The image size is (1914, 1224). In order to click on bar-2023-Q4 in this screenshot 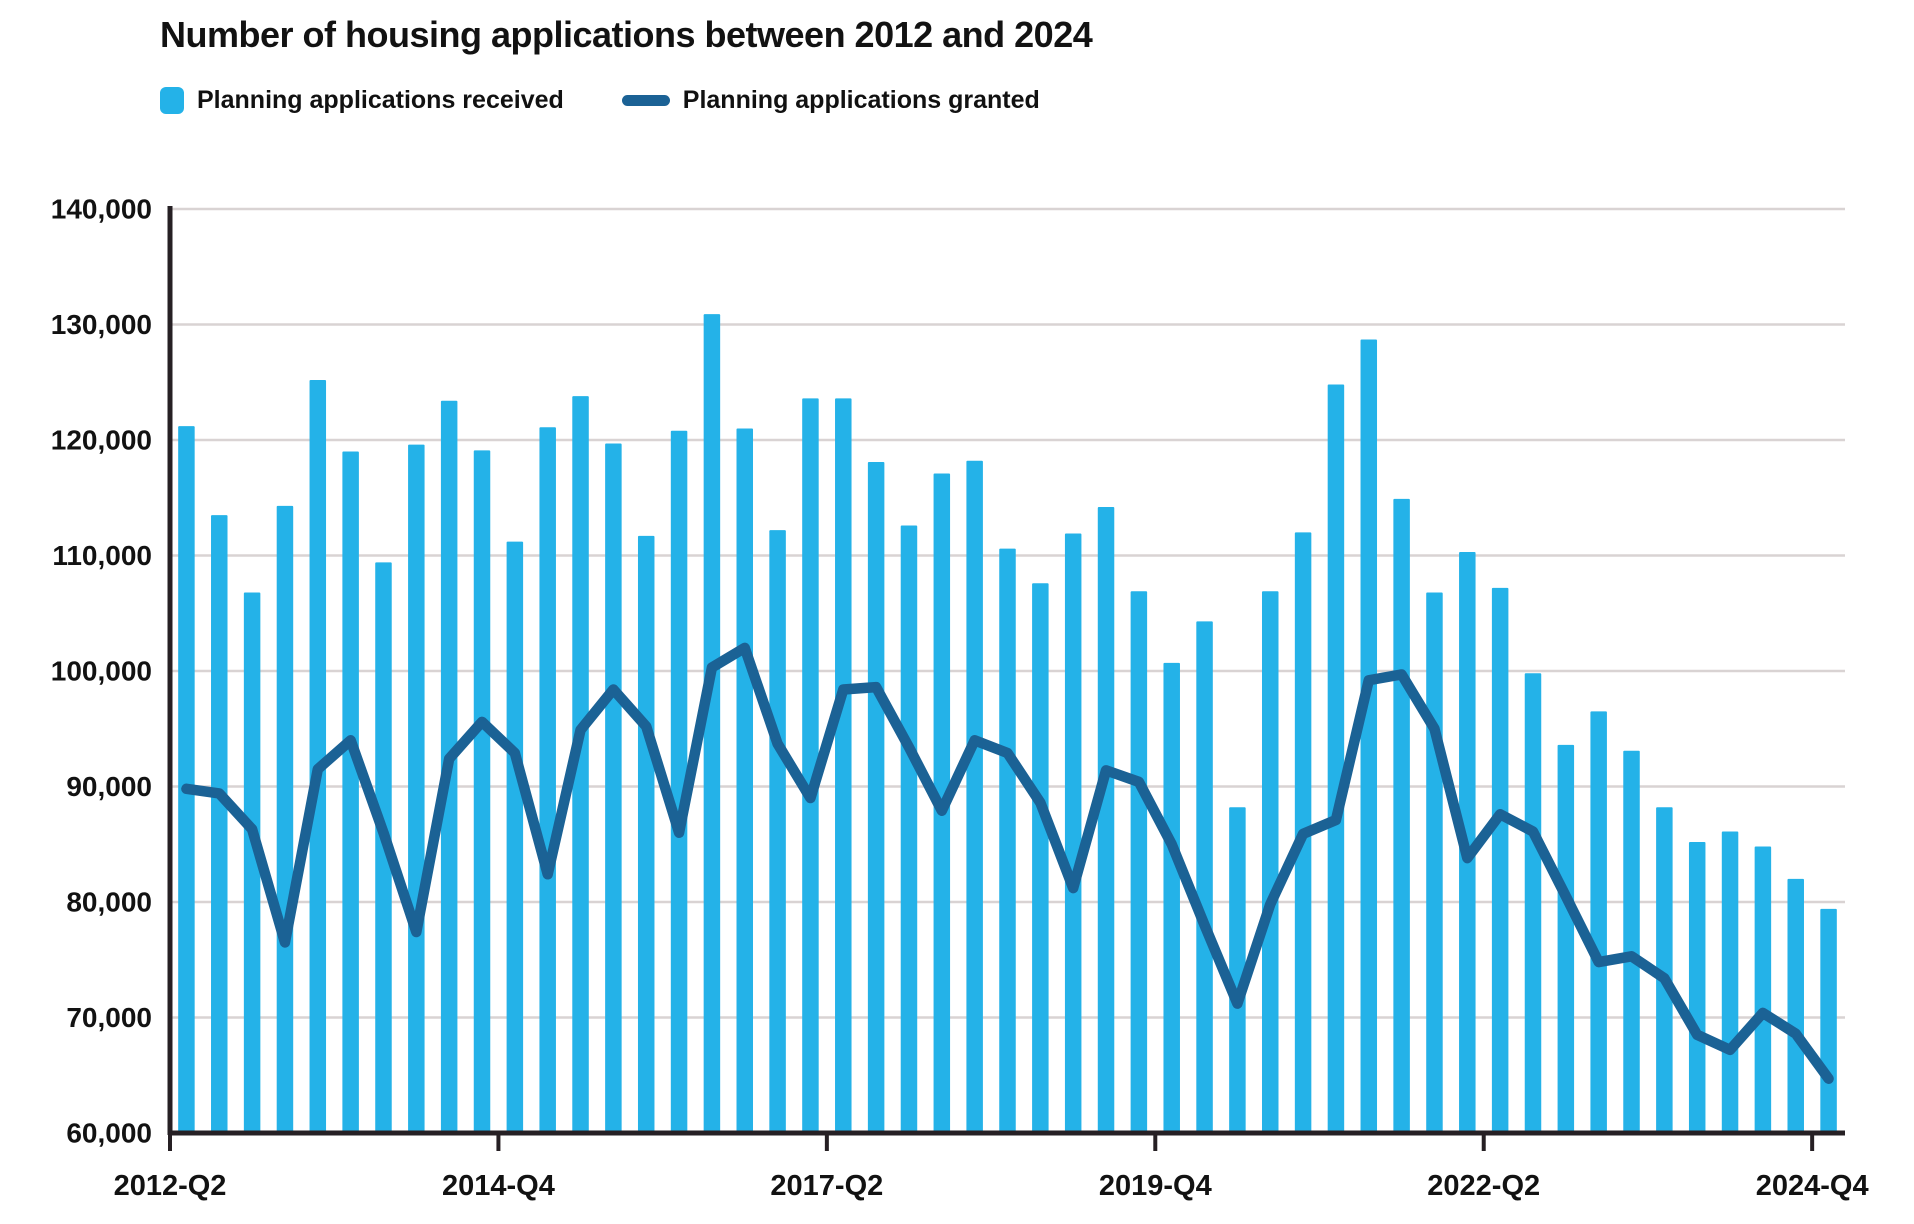, I will do `click(1697, 987)`.